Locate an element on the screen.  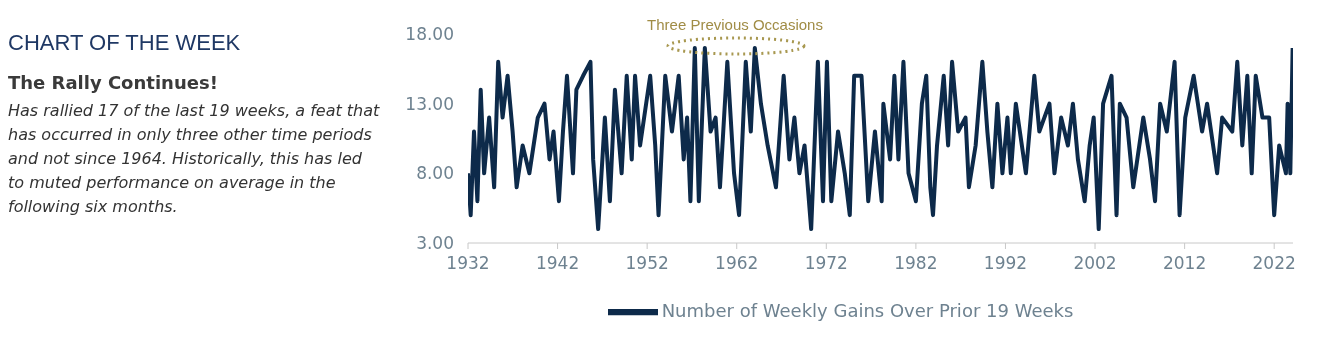
x-tick-label: 1992 is located at coordinates (1005, 263).